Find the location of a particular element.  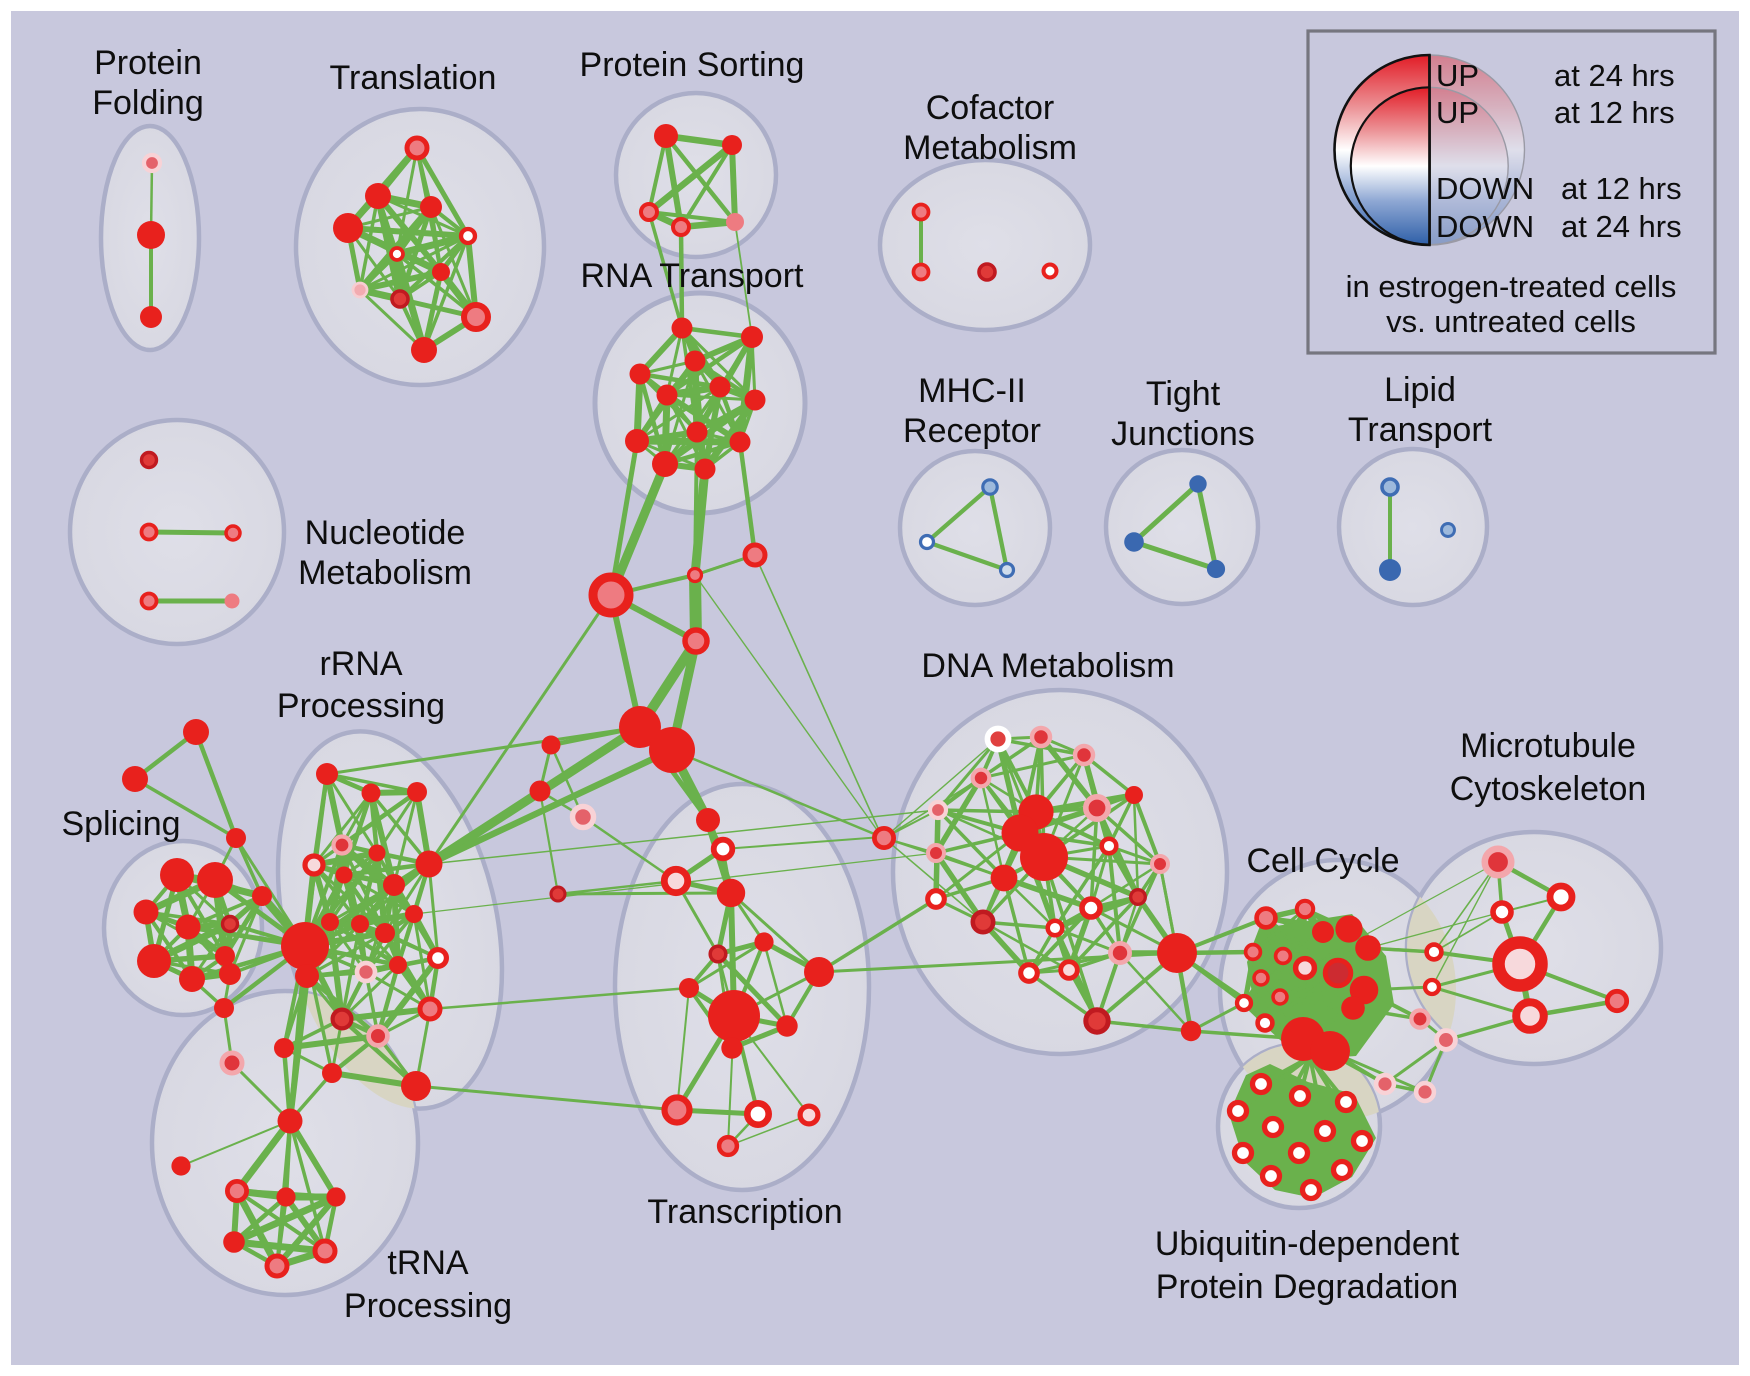

svg-text: Ubiquitin-dependent is located at coordinates (1307, 1244).